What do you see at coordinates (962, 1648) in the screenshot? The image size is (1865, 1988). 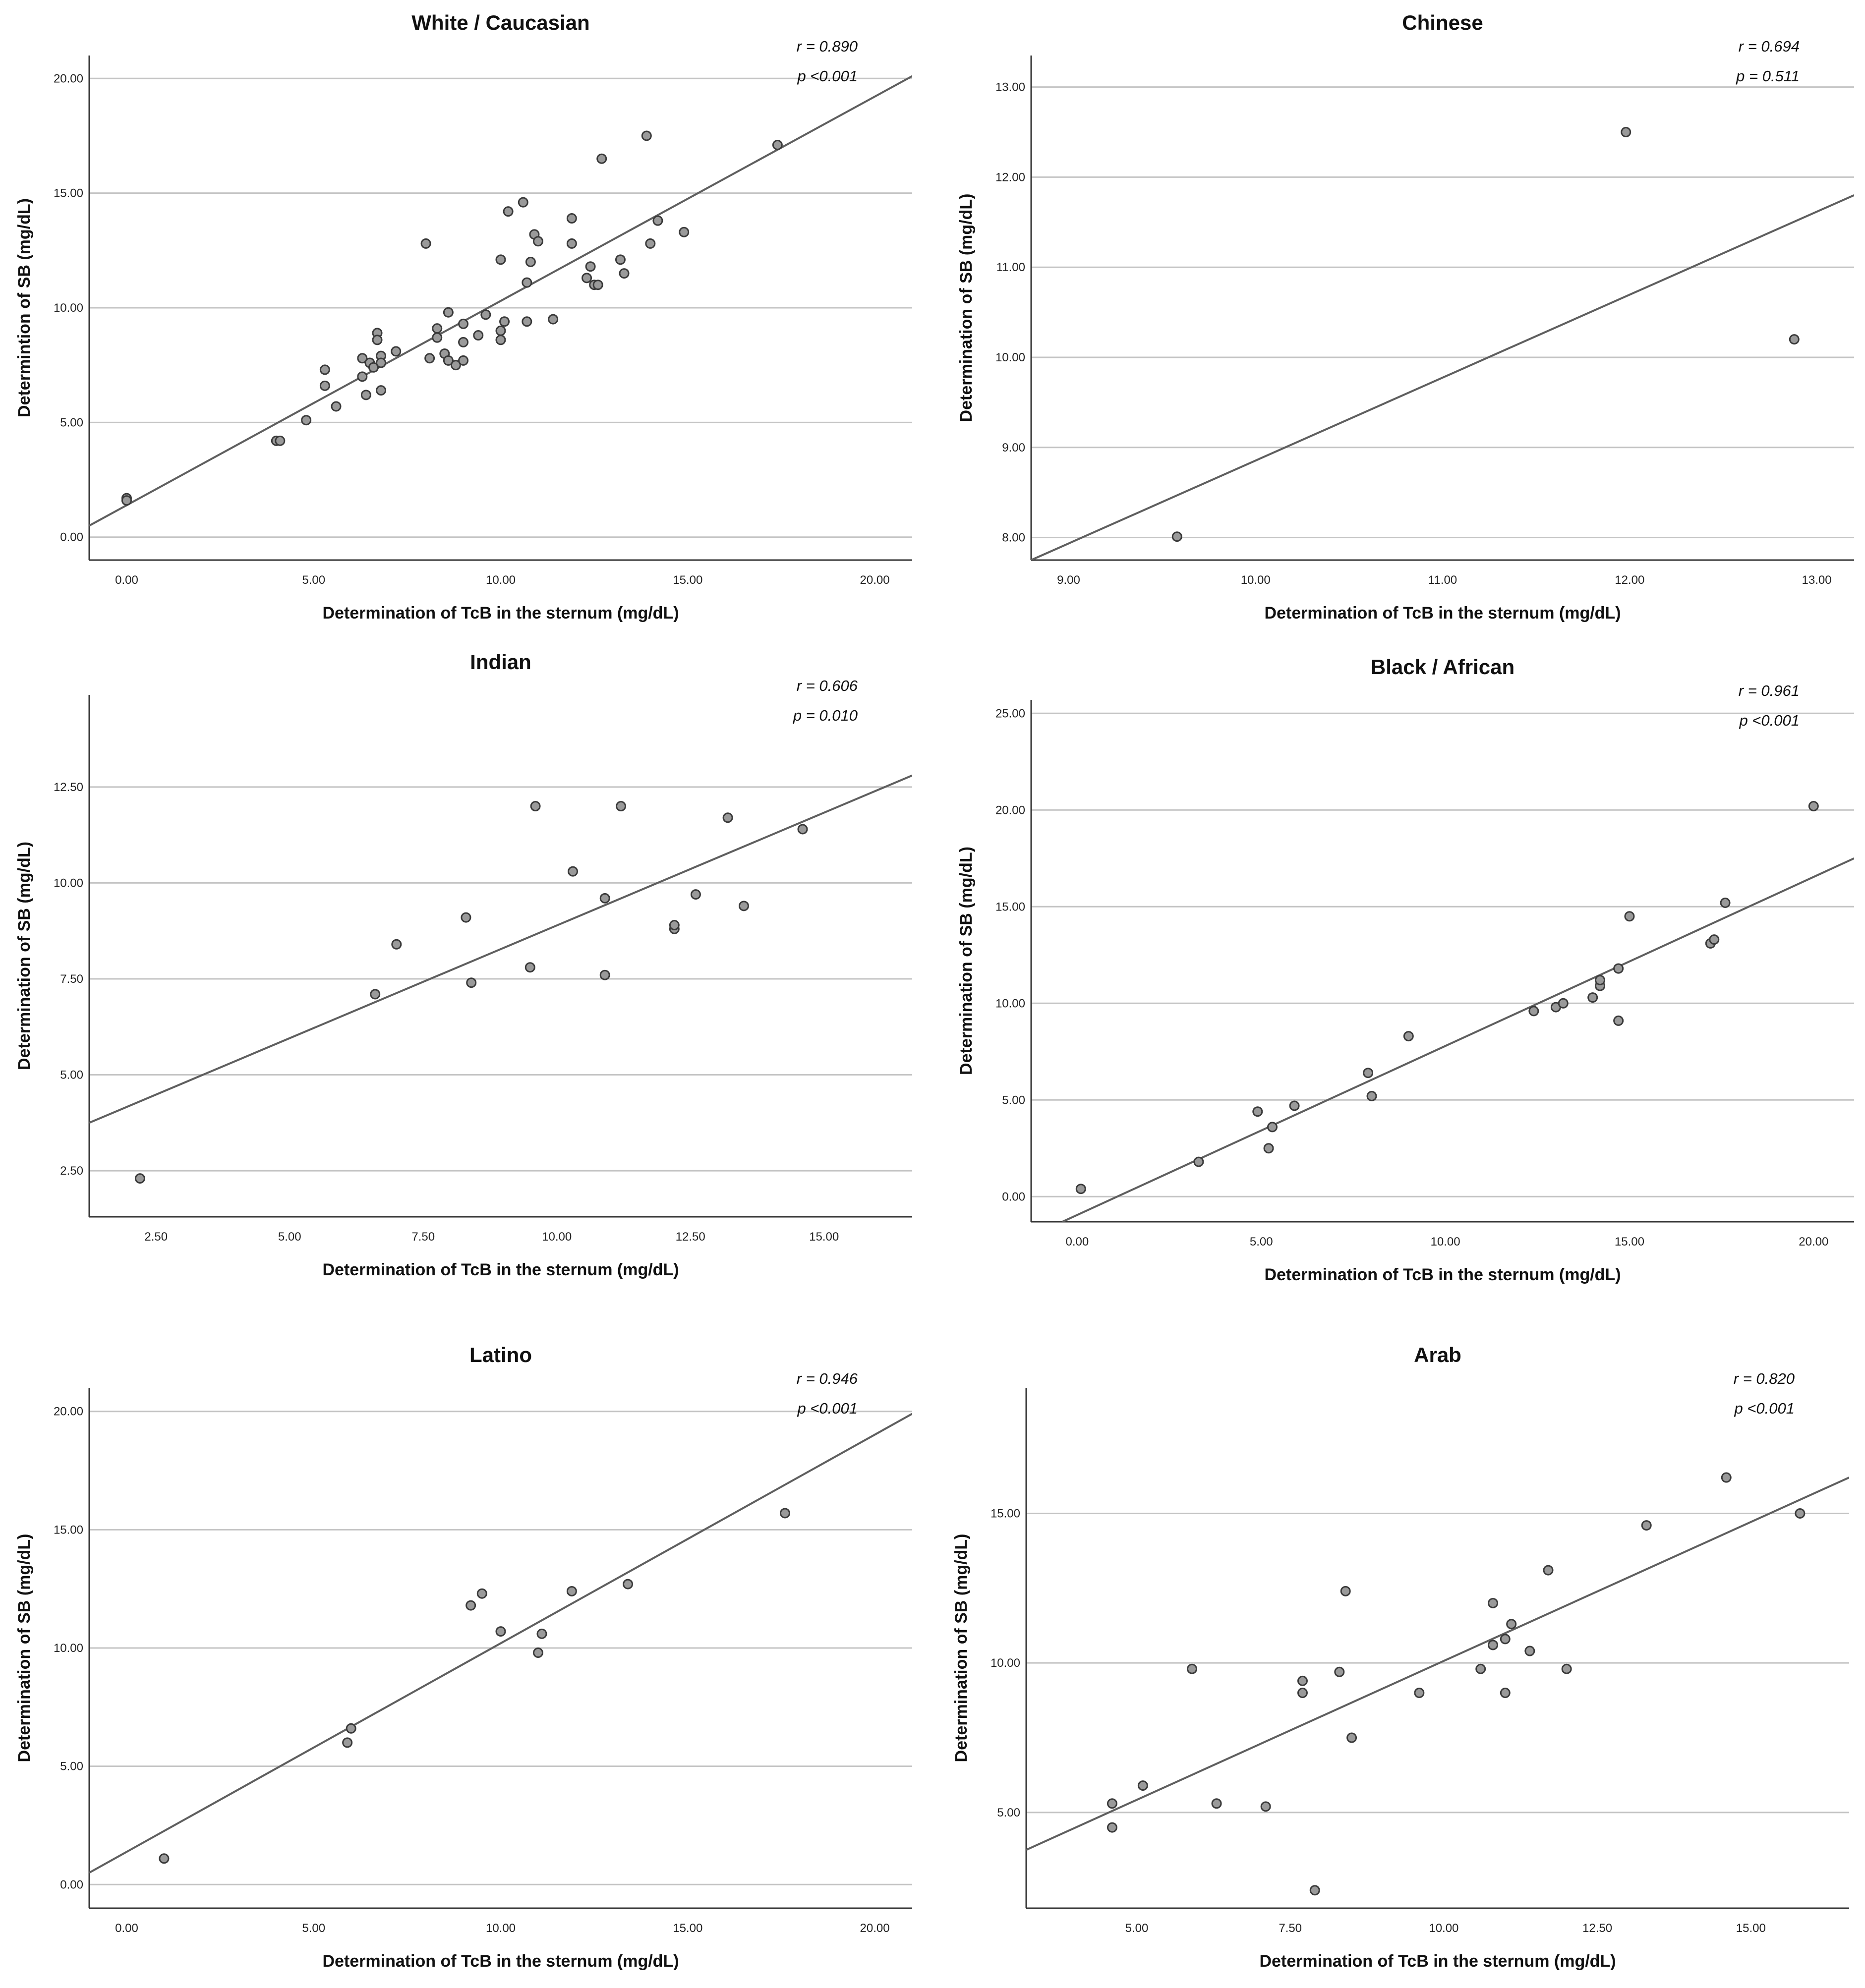 I see `y-axis-label: Determination of SB (mg/dL)` at bounding box center [962, 1648].